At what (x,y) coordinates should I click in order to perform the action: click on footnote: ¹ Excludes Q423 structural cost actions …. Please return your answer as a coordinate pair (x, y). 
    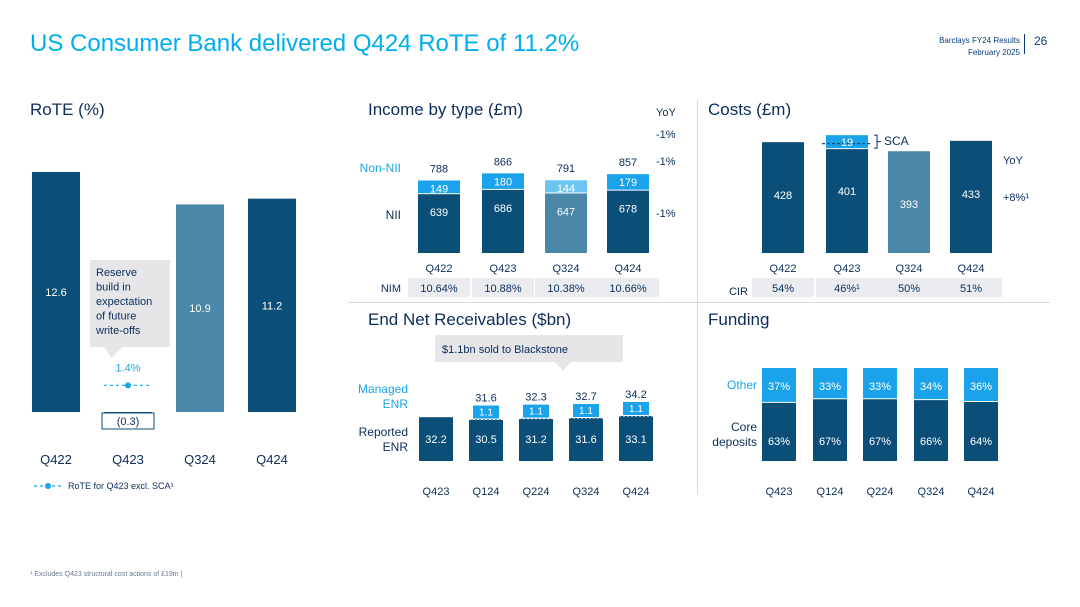
    Looking at the image, I should click on (106, 574).